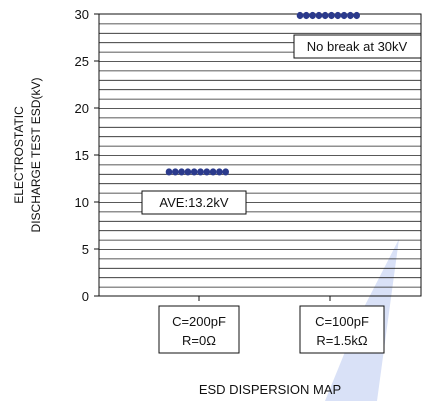 The height and width of the screenshot is (401, 434). What do you see at coordinates (271, 329) in the screenshot?
I see `category-labels: C=200pF R=0Ω C=100pF R=1.5kΩ` at bounding box center [271, 329].